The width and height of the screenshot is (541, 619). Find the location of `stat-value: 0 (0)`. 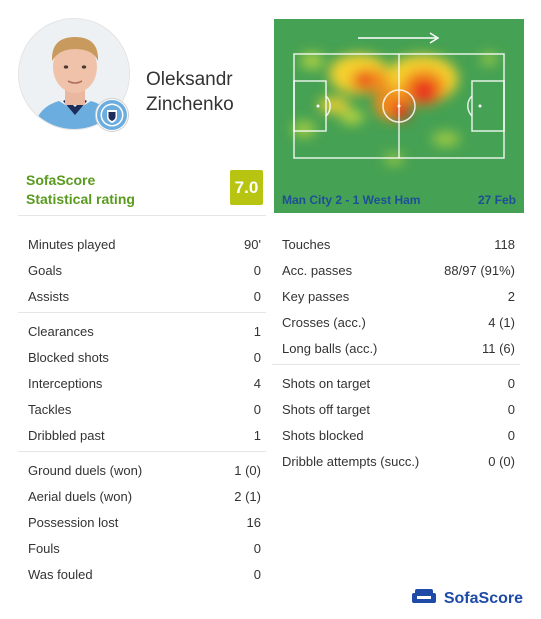

stat-value: 0 (0) is located at coordinates (501, 461).